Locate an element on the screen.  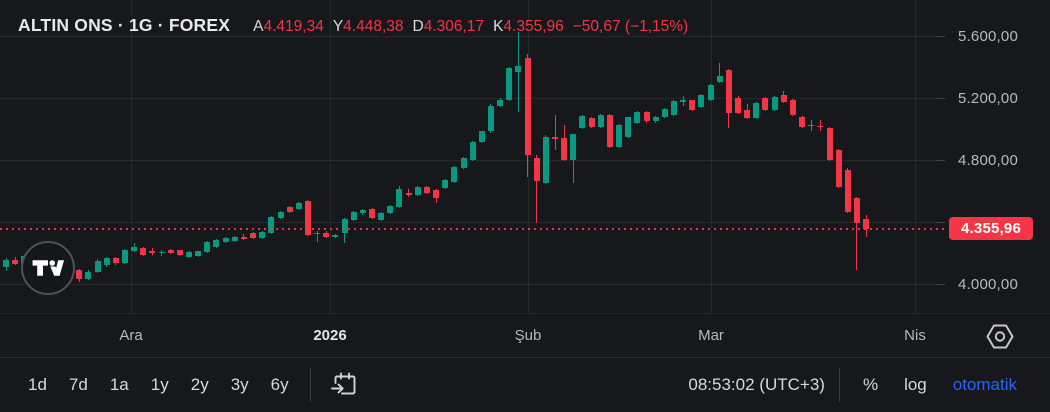
percent-scale-button: % is located at coordinates (870, 385).